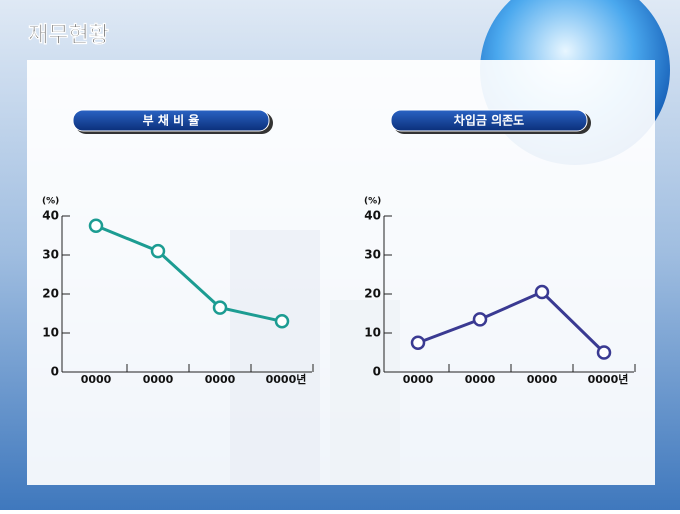 The width and height of the screenshot is (680, 514). I want to click on chart-title: 차입금 의존도, so click(489, 120).